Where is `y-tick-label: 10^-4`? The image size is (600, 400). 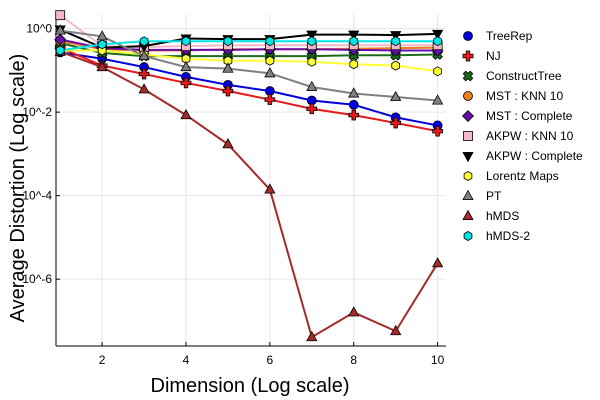 y-tick-label: 10^-4 is located at coordinates (37, 196).